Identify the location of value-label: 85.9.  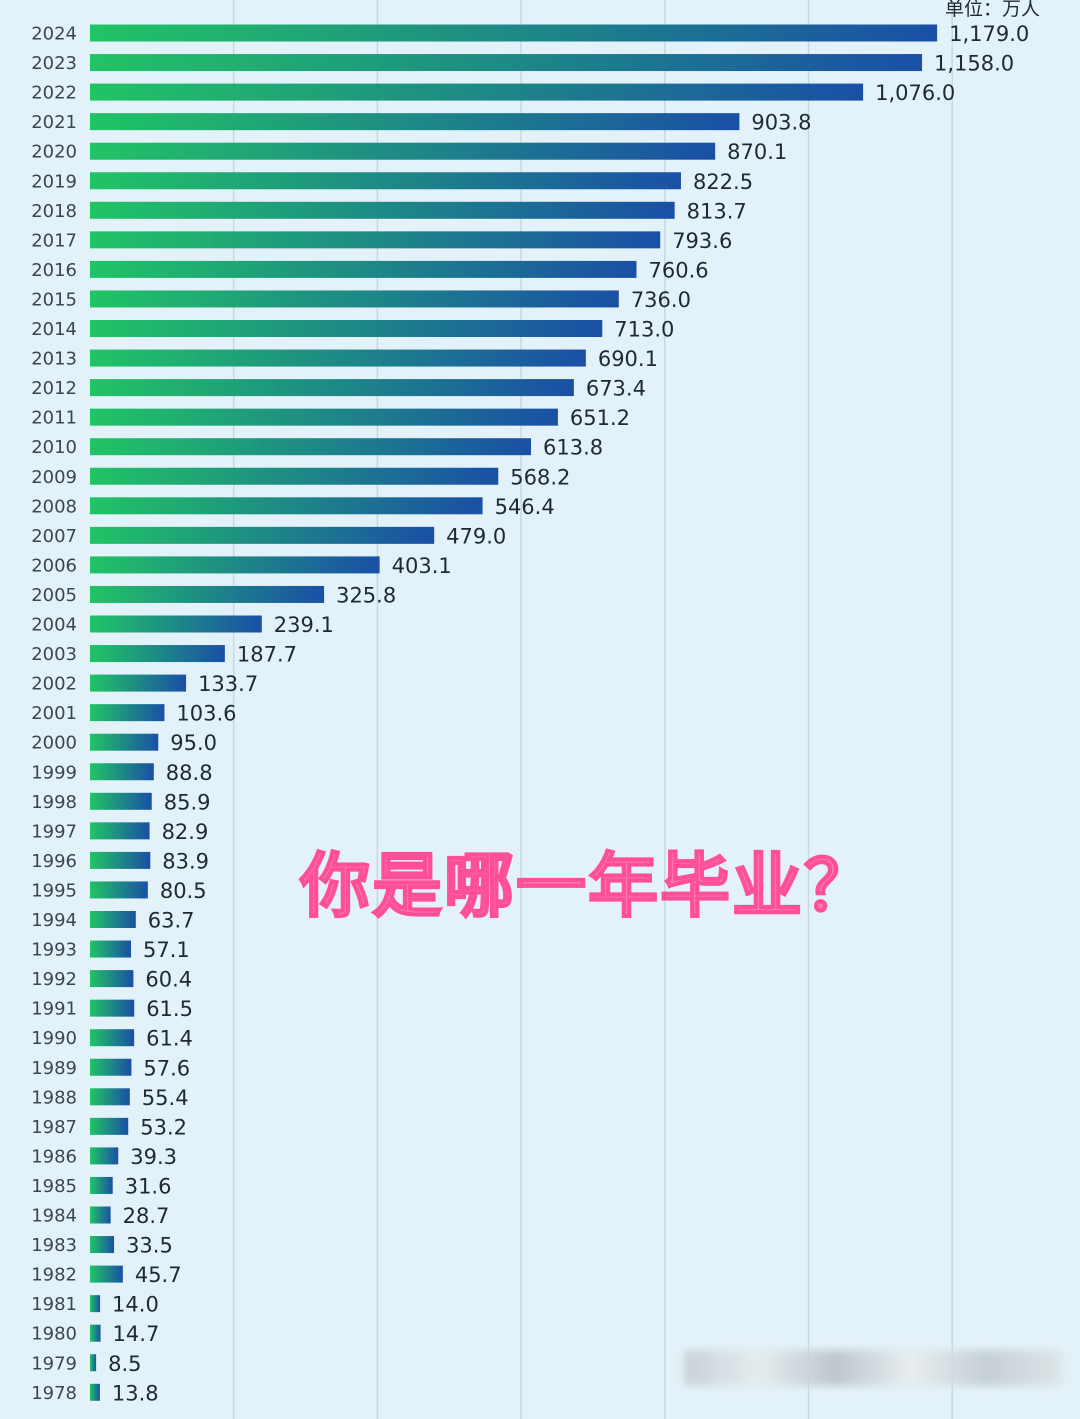
(187, 802).